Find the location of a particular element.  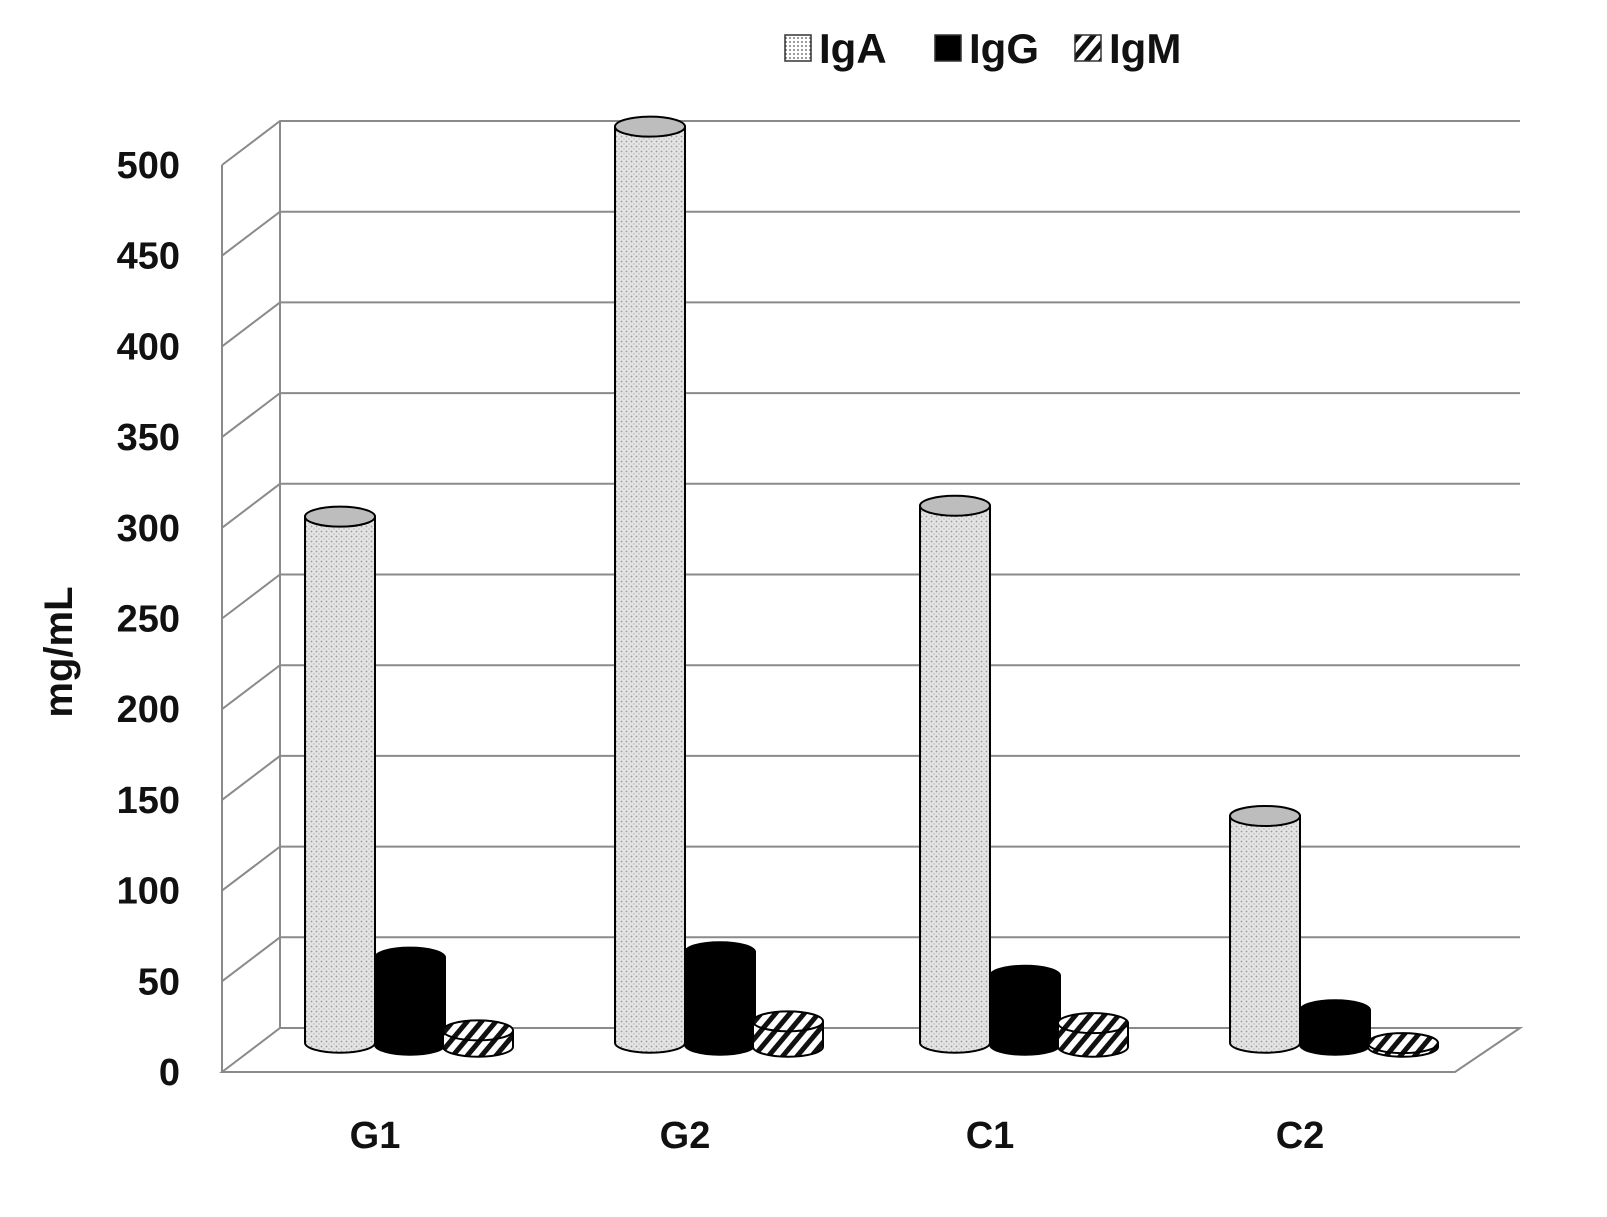

legend-label-IgG: IgG is located at coordinates (1004, 48).